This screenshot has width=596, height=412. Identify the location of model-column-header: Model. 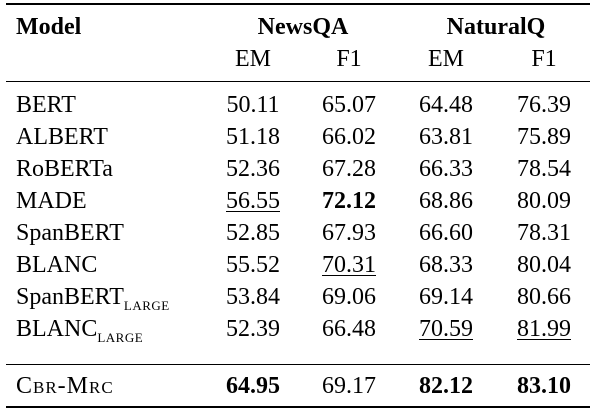
(49, 27).